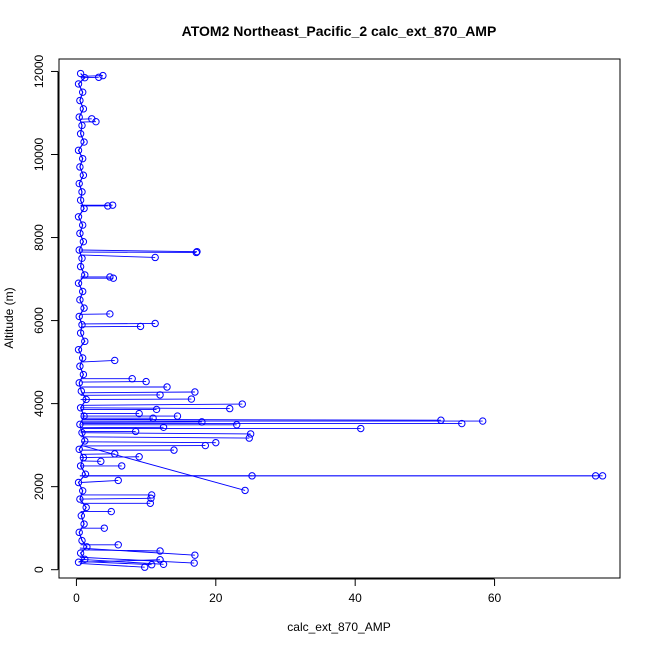  What do you see at coordinates (338, 627) in the screenshot?
I see `x-axis-label: calc_ext_870_AMP` at bounding box center [338, 627].